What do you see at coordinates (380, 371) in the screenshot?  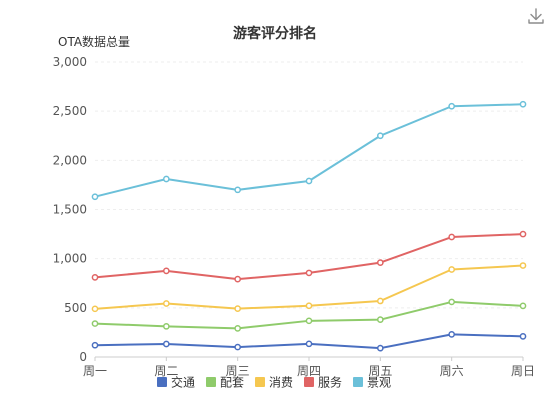 I see `x-tick-label: 周五` at bounding box center [380, 371].